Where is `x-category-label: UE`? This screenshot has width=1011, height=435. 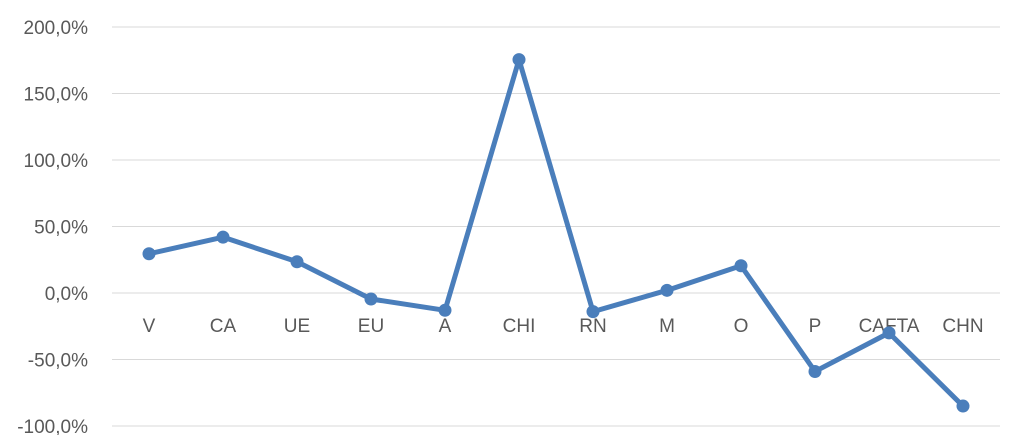 x-category-label: UE is located at coordinates (297, 326).